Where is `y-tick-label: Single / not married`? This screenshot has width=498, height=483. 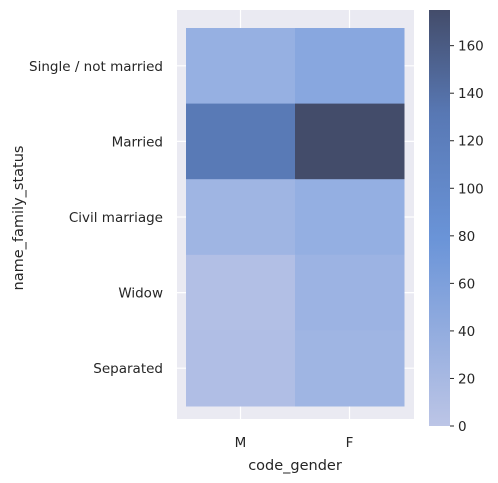
y-tick-label: Single / not married is located at coordinates (96, 67).